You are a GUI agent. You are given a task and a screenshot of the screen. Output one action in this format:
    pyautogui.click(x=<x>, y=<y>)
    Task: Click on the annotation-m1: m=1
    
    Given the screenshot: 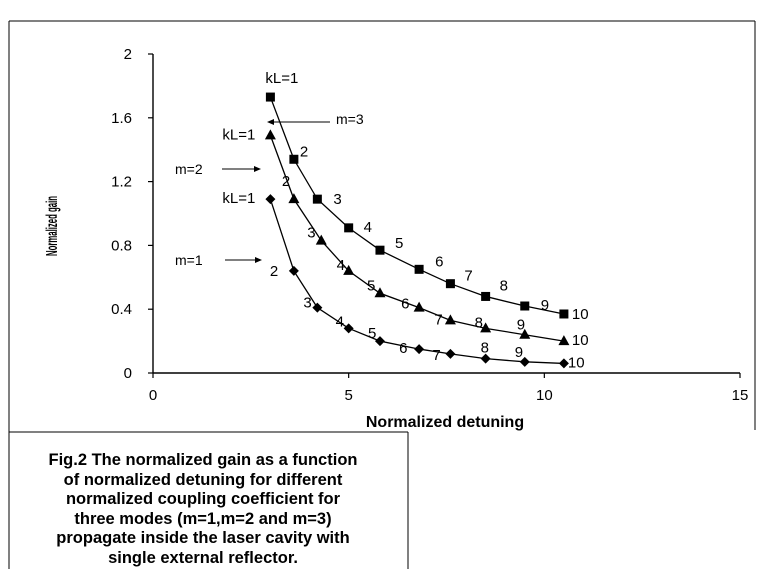 What is the action you would take?
    pyautogui.click(x=218, y=260)
    